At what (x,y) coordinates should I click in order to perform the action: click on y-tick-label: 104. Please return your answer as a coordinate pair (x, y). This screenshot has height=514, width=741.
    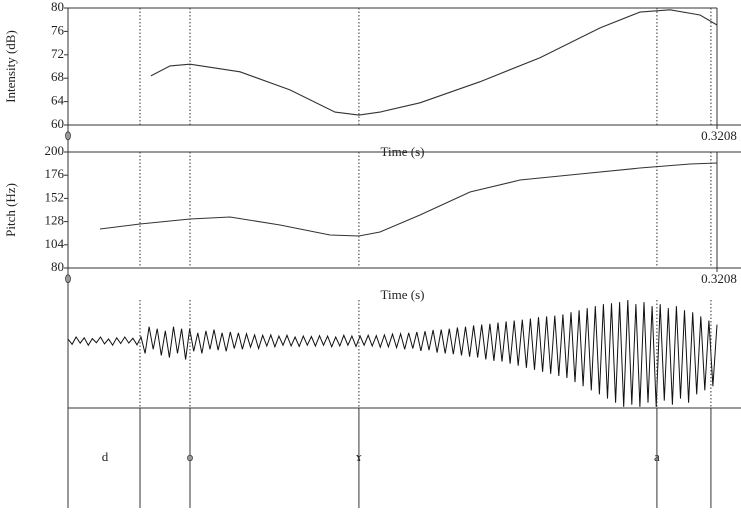
    Looking at the image, I should click on (55, 243).